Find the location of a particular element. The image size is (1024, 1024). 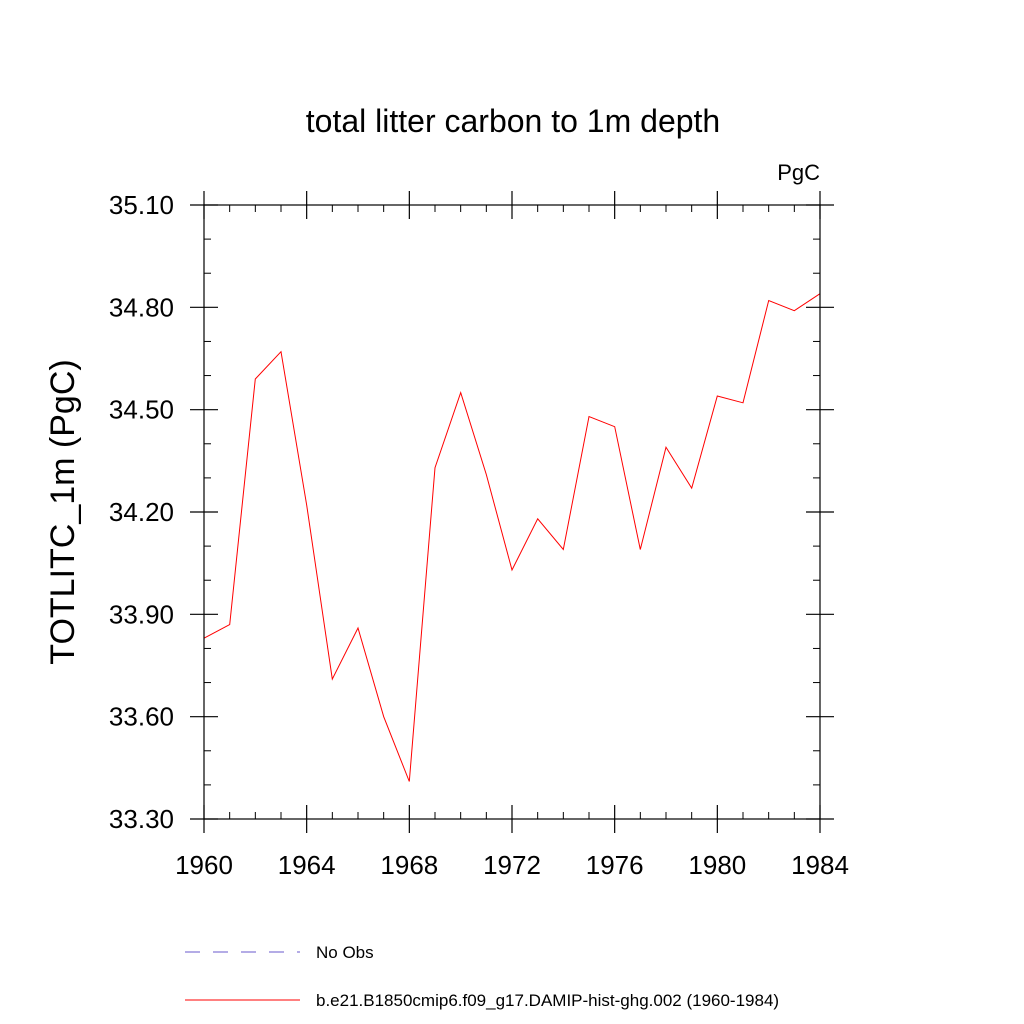

x-tick-label: 1972 is located at coordinates (512, 865).